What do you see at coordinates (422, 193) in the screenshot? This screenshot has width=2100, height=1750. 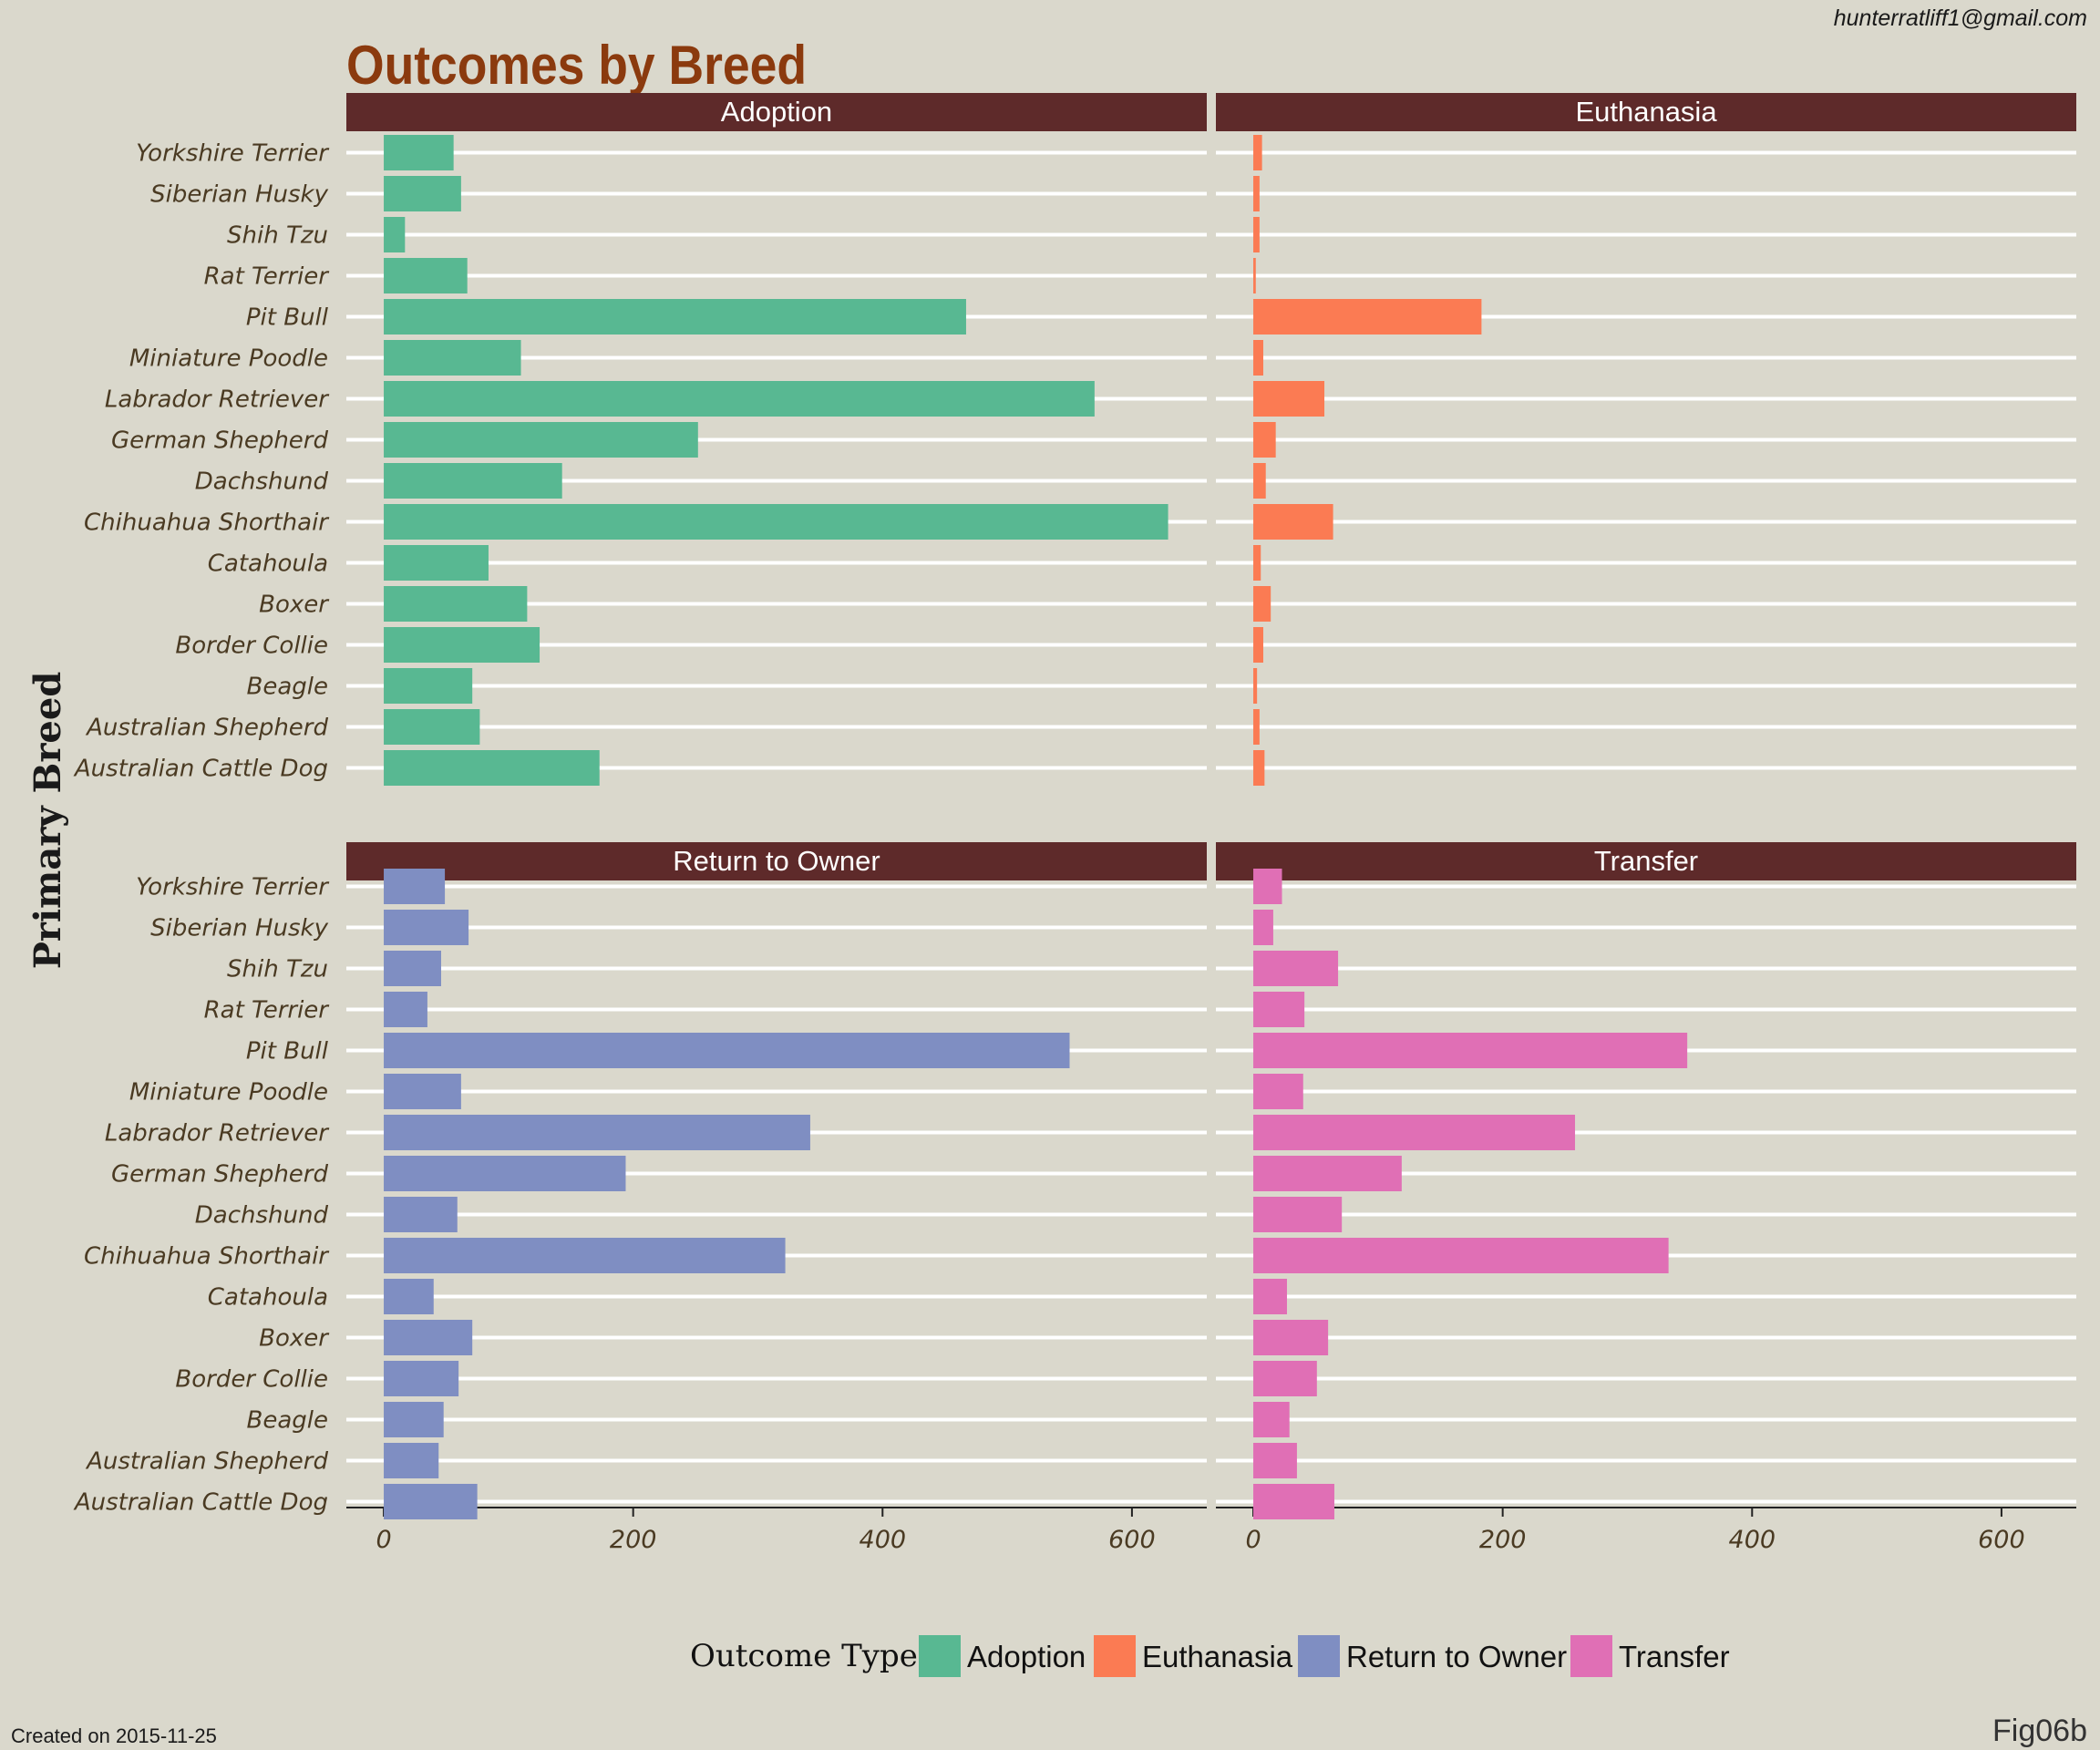 I see `bar-adoption-siberian-husky` at bounding box center [422, 193].